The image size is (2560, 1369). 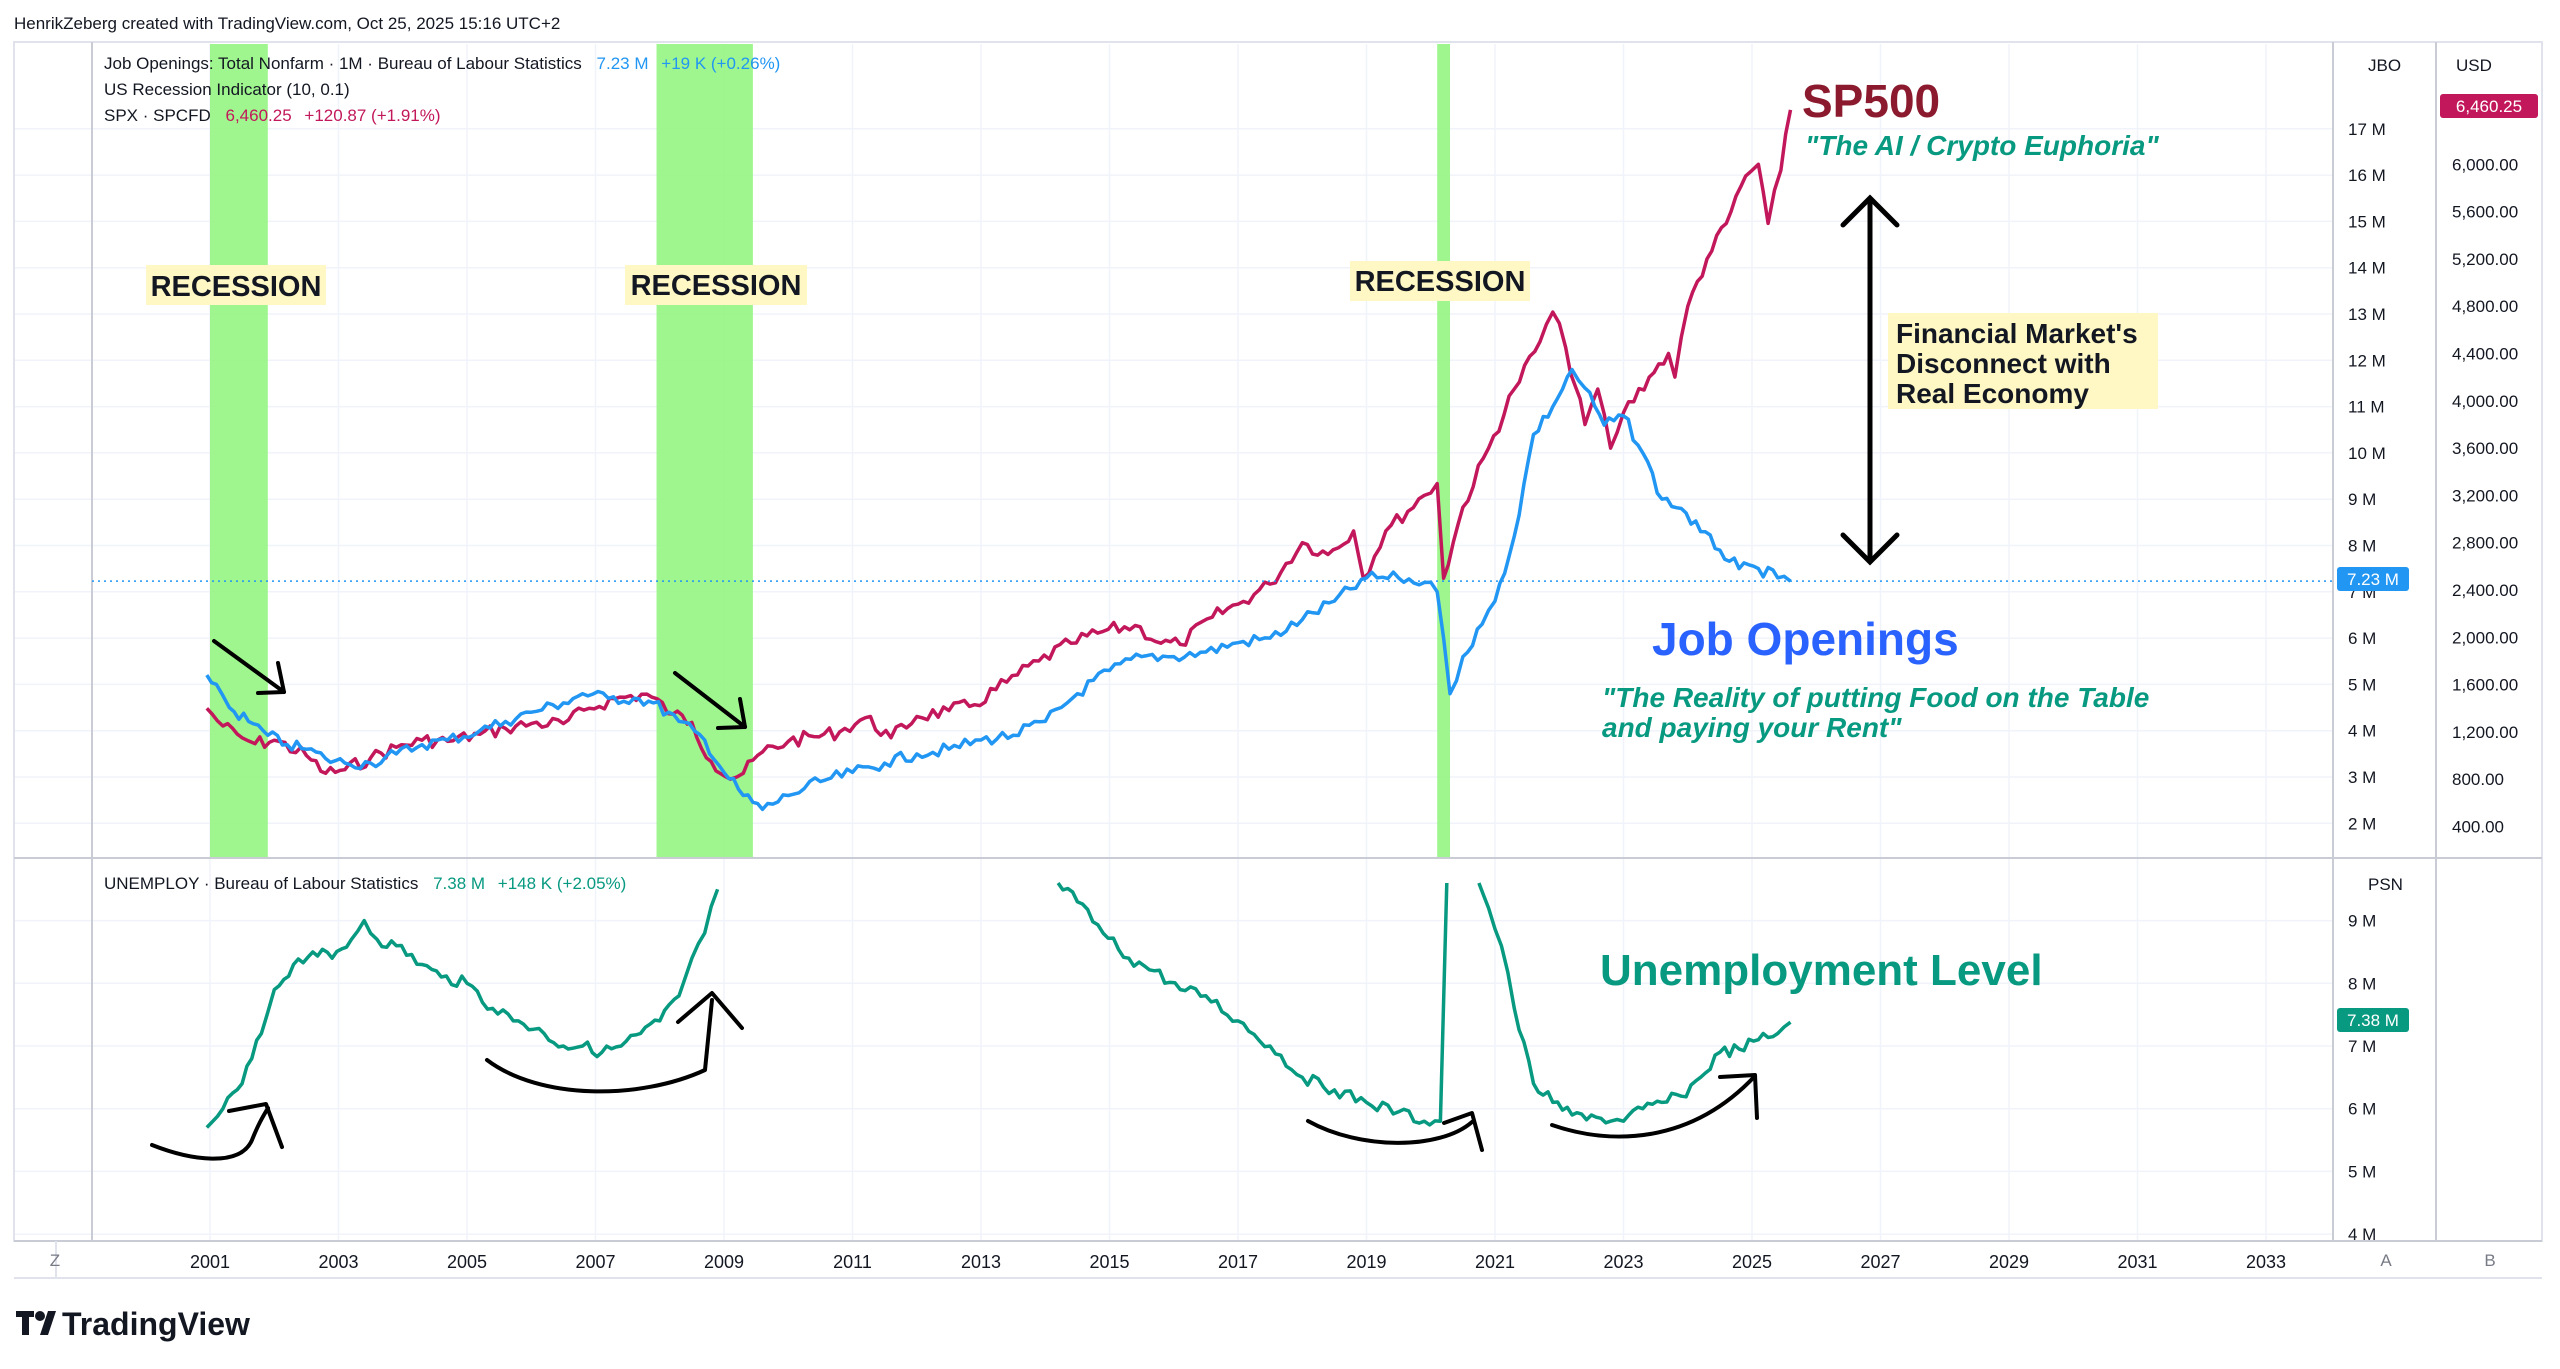 I want to click on time-axis-year-label: 2005, so click(x=467, y=1262).